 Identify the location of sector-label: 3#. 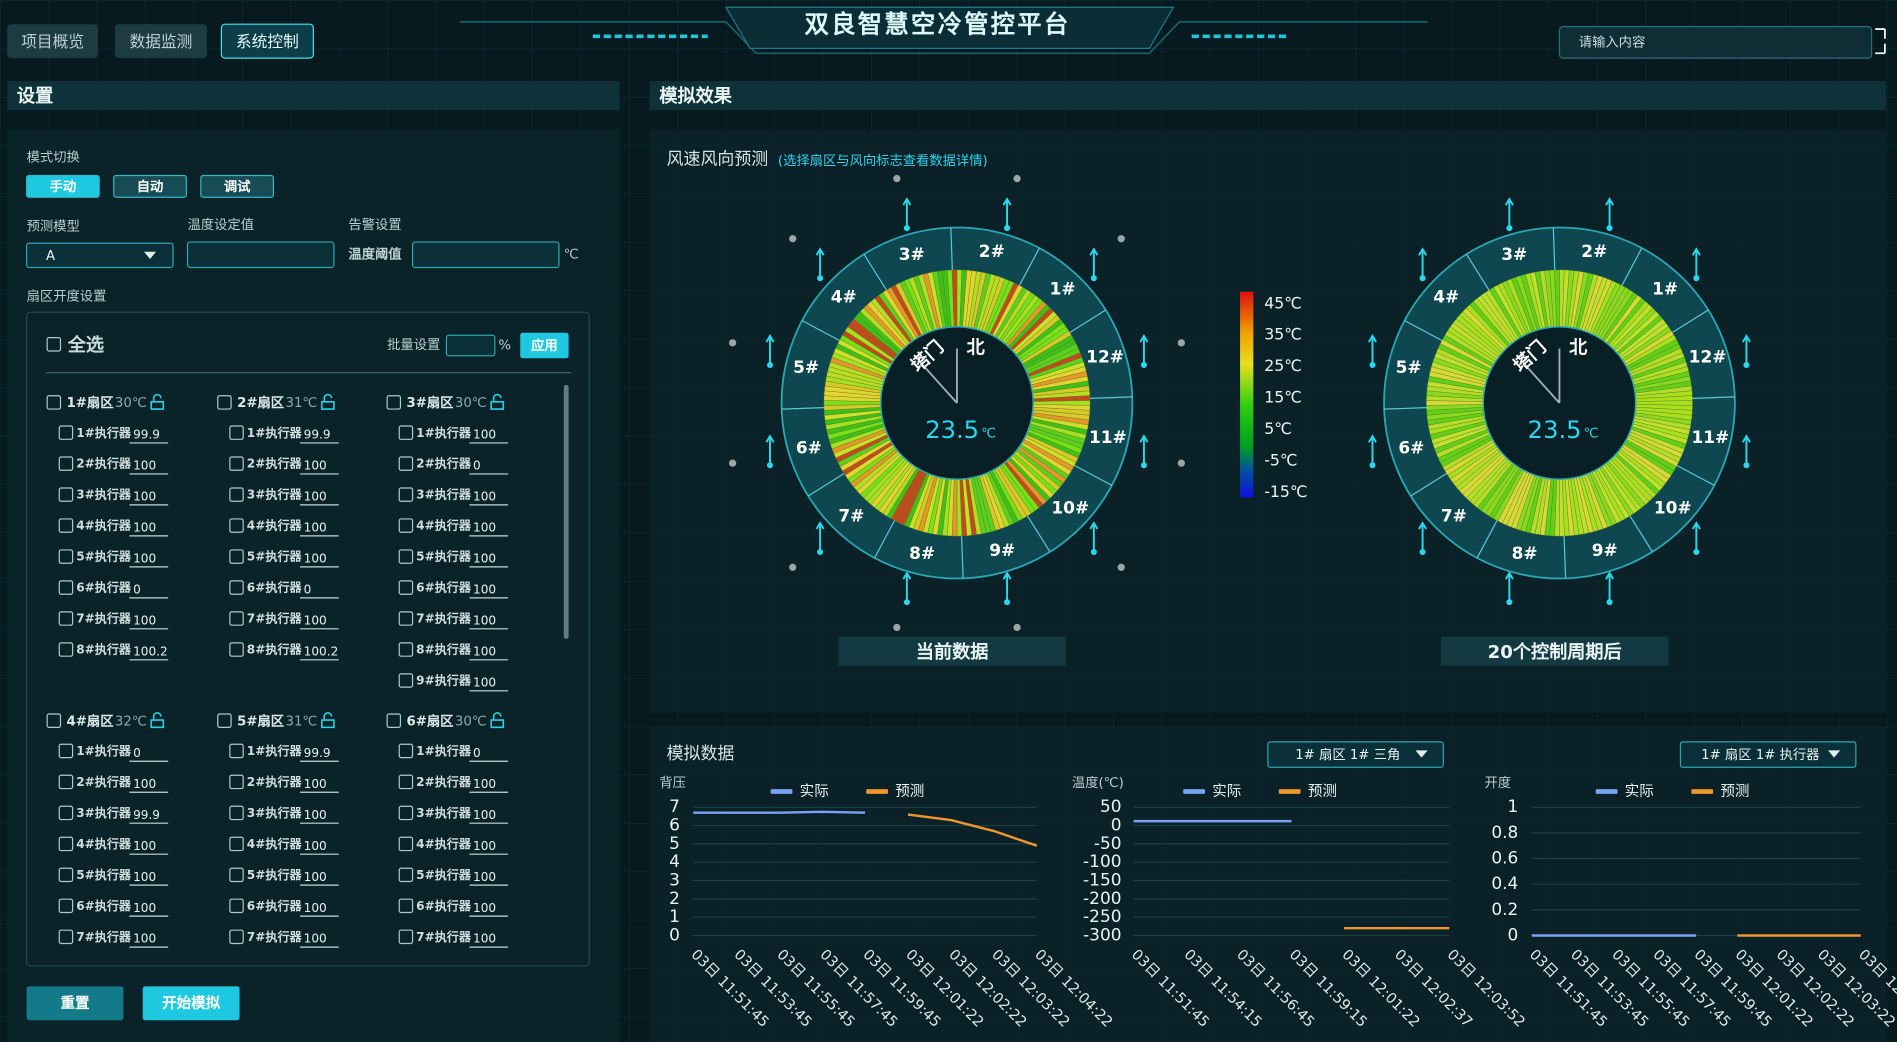
(1514, 254).